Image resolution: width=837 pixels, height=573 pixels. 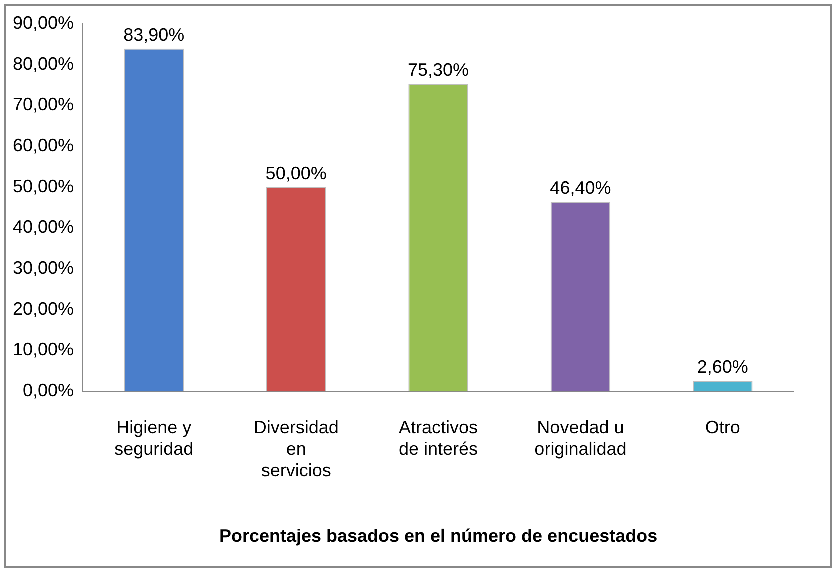 What do you see at coordinates (43, 22) in the screenshot?
I see `y-tick-label: 90,00%` at bounding box center [43, 22].